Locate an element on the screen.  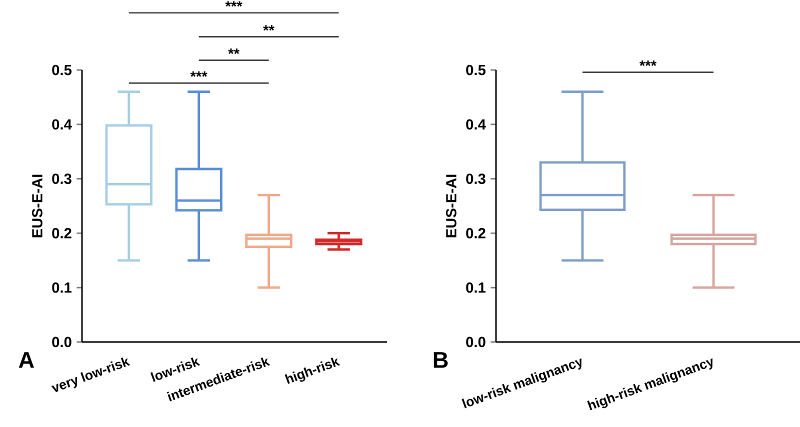
annotation: *** is located at coordinates (199, 74).